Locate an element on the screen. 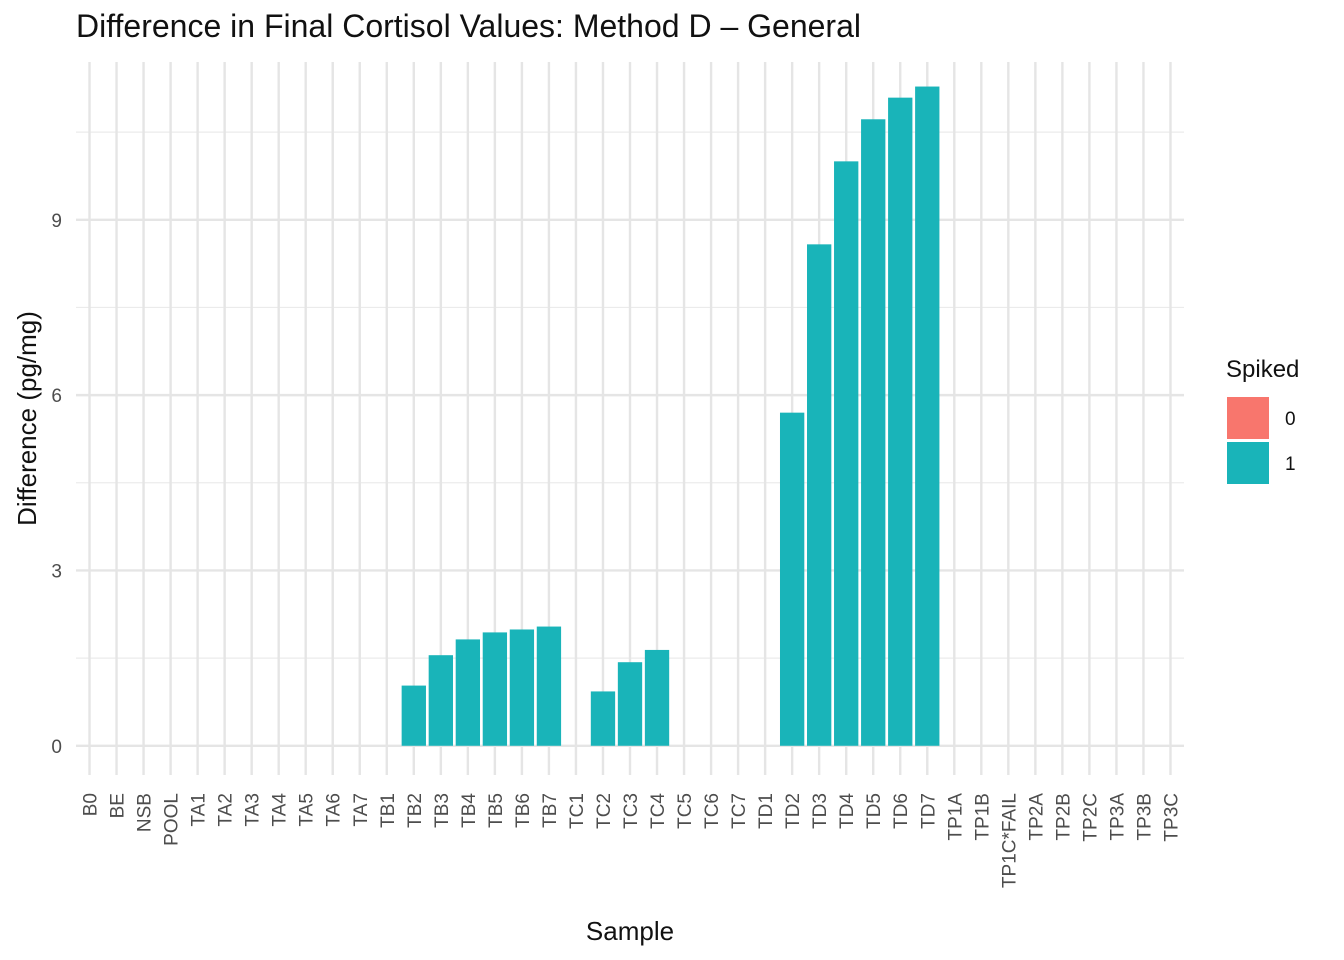  bar-tb4 is located at coordinates (468, 692).